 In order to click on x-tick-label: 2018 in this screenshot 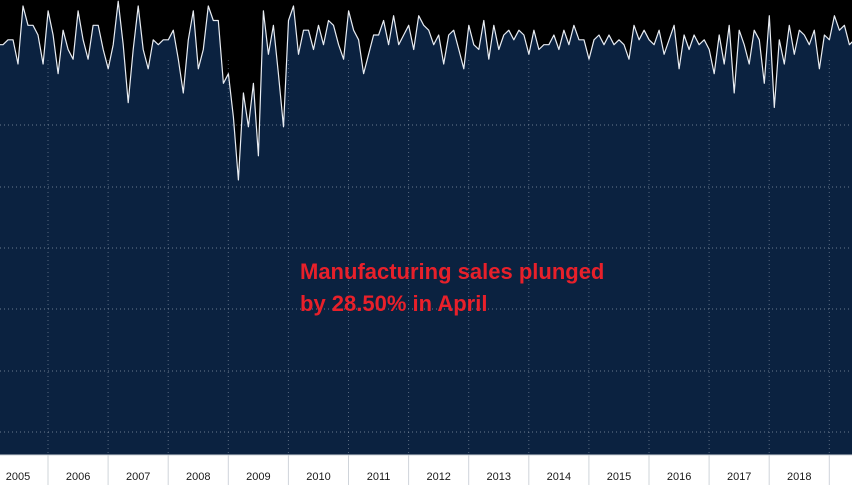, I will do `click(799, 477)`.